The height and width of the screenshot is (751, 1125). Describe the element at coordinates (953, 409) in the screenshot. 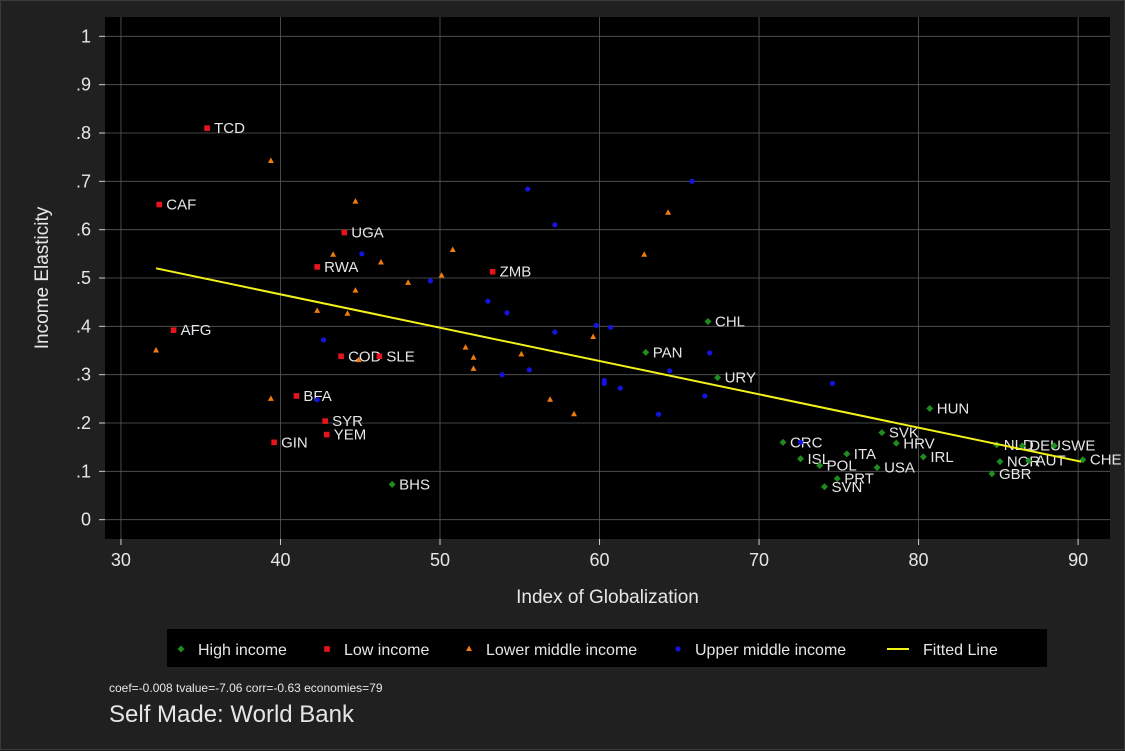

I see `point-label: HUN` at that location.